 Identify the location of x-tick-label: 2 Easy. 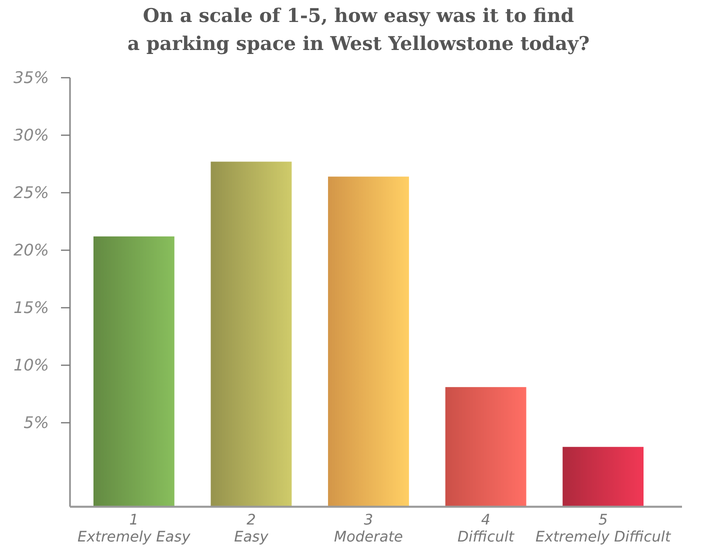
(251, 529).